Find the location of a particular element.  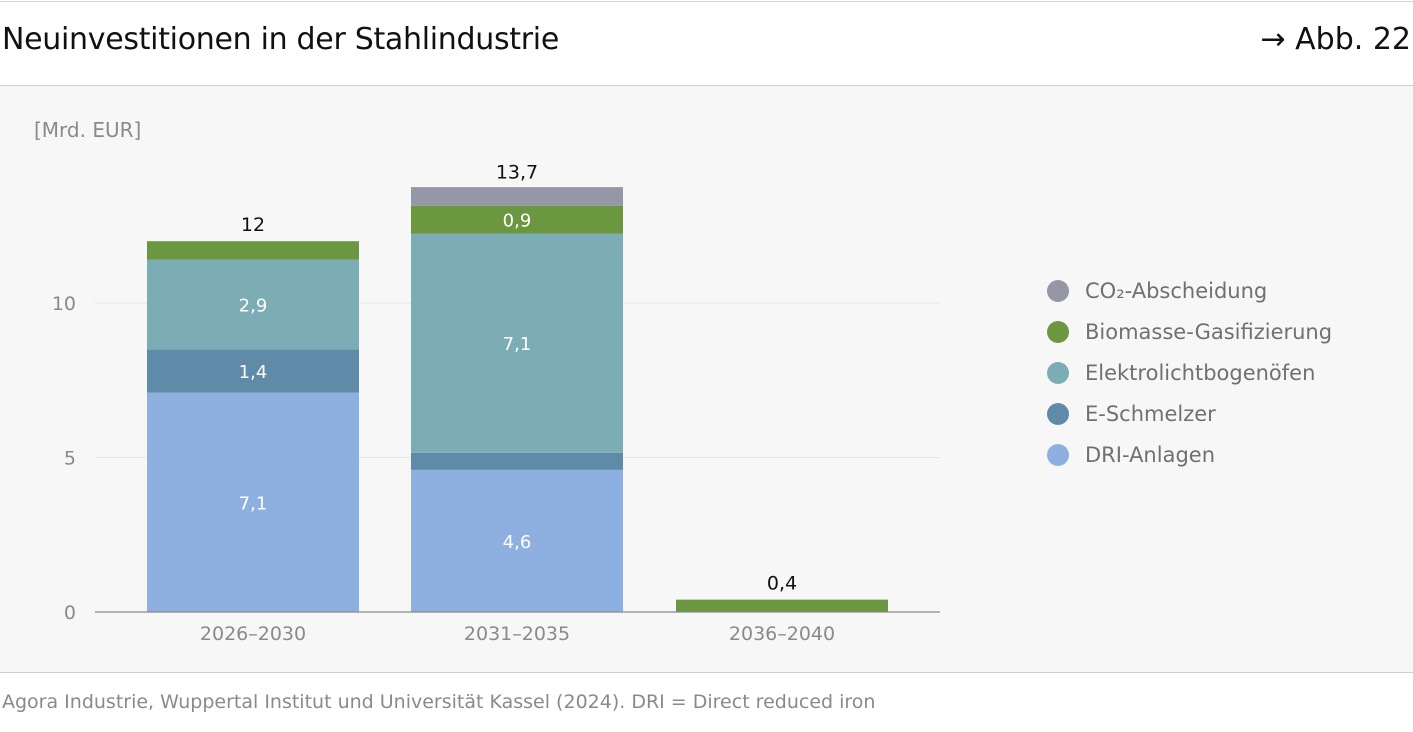

legend-item: Elektrolichtbogenöfen is located at coordinates (1189, 372).